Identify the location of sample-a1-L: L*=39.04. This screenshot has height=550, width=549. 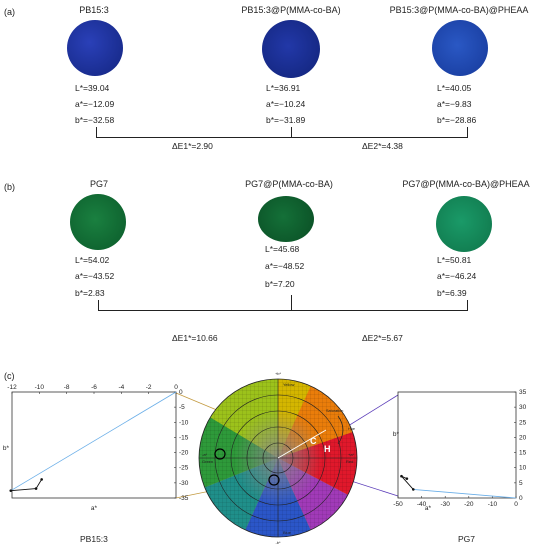
(92, 88).